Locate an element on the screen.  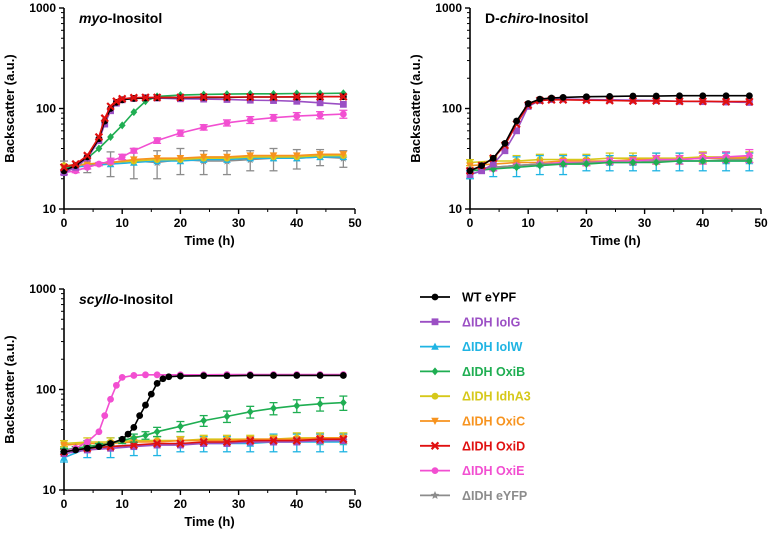
legend-label: ΔIDH IolW is located at coordinates (492, 347).